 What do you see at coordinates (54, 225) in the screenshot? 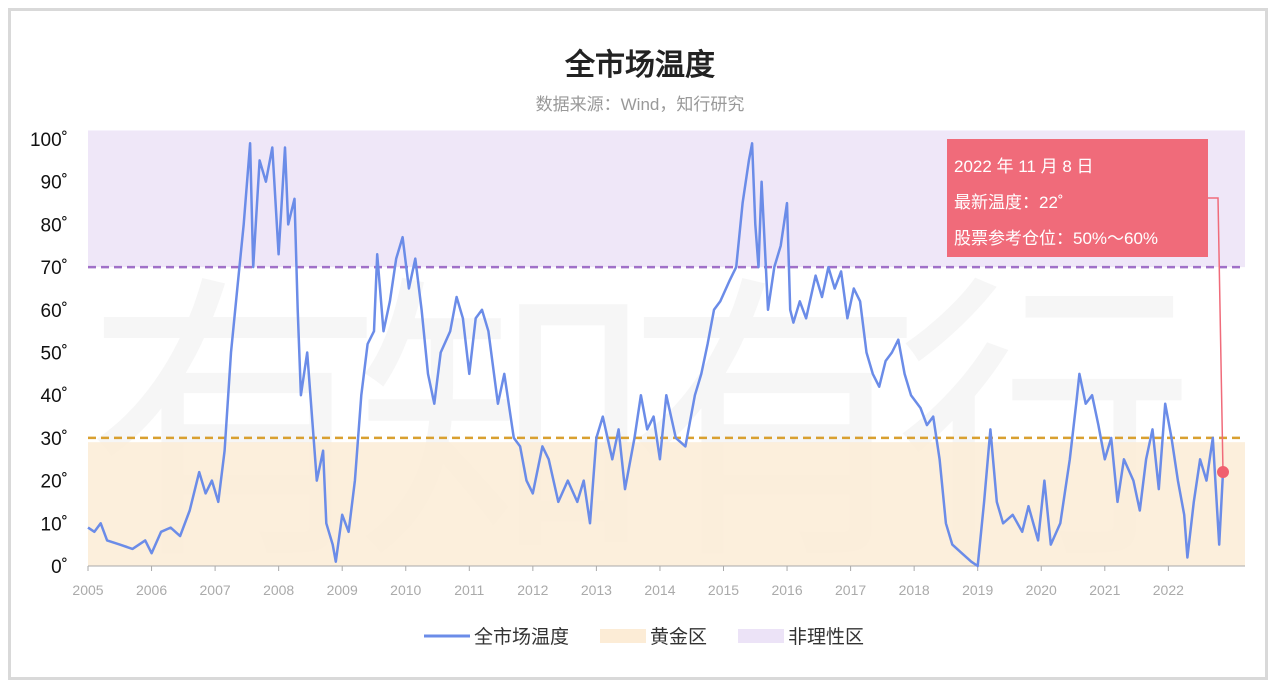
I see `y-tick-label: 80˚` at bounding box center [54, 225].